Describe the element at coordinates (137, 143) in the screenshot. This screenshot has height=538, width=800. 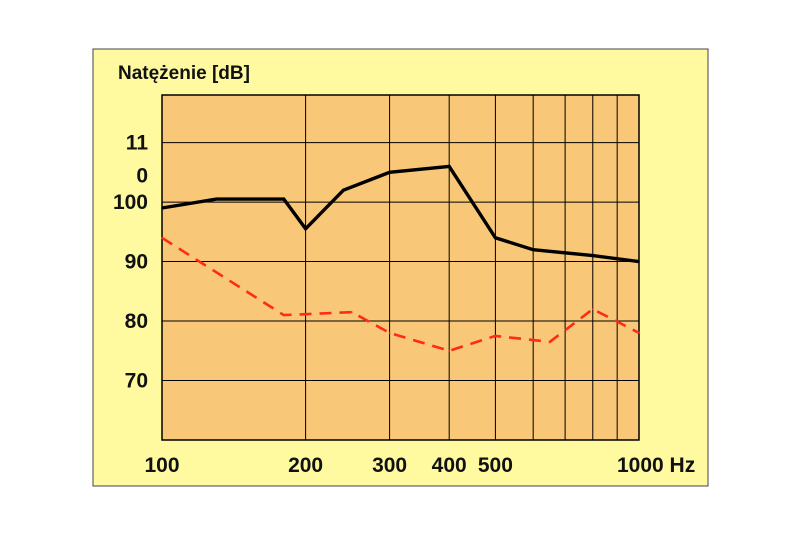
I see `y-tick-label: 11` at that location.